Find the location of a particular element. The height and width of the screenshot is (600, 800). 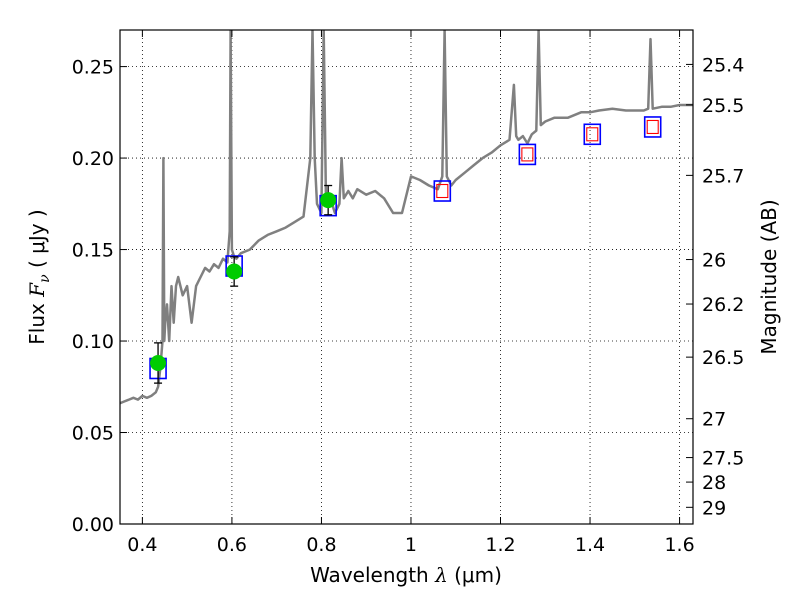

y2-tick-label: 29 is located at coordinates (714, 508).